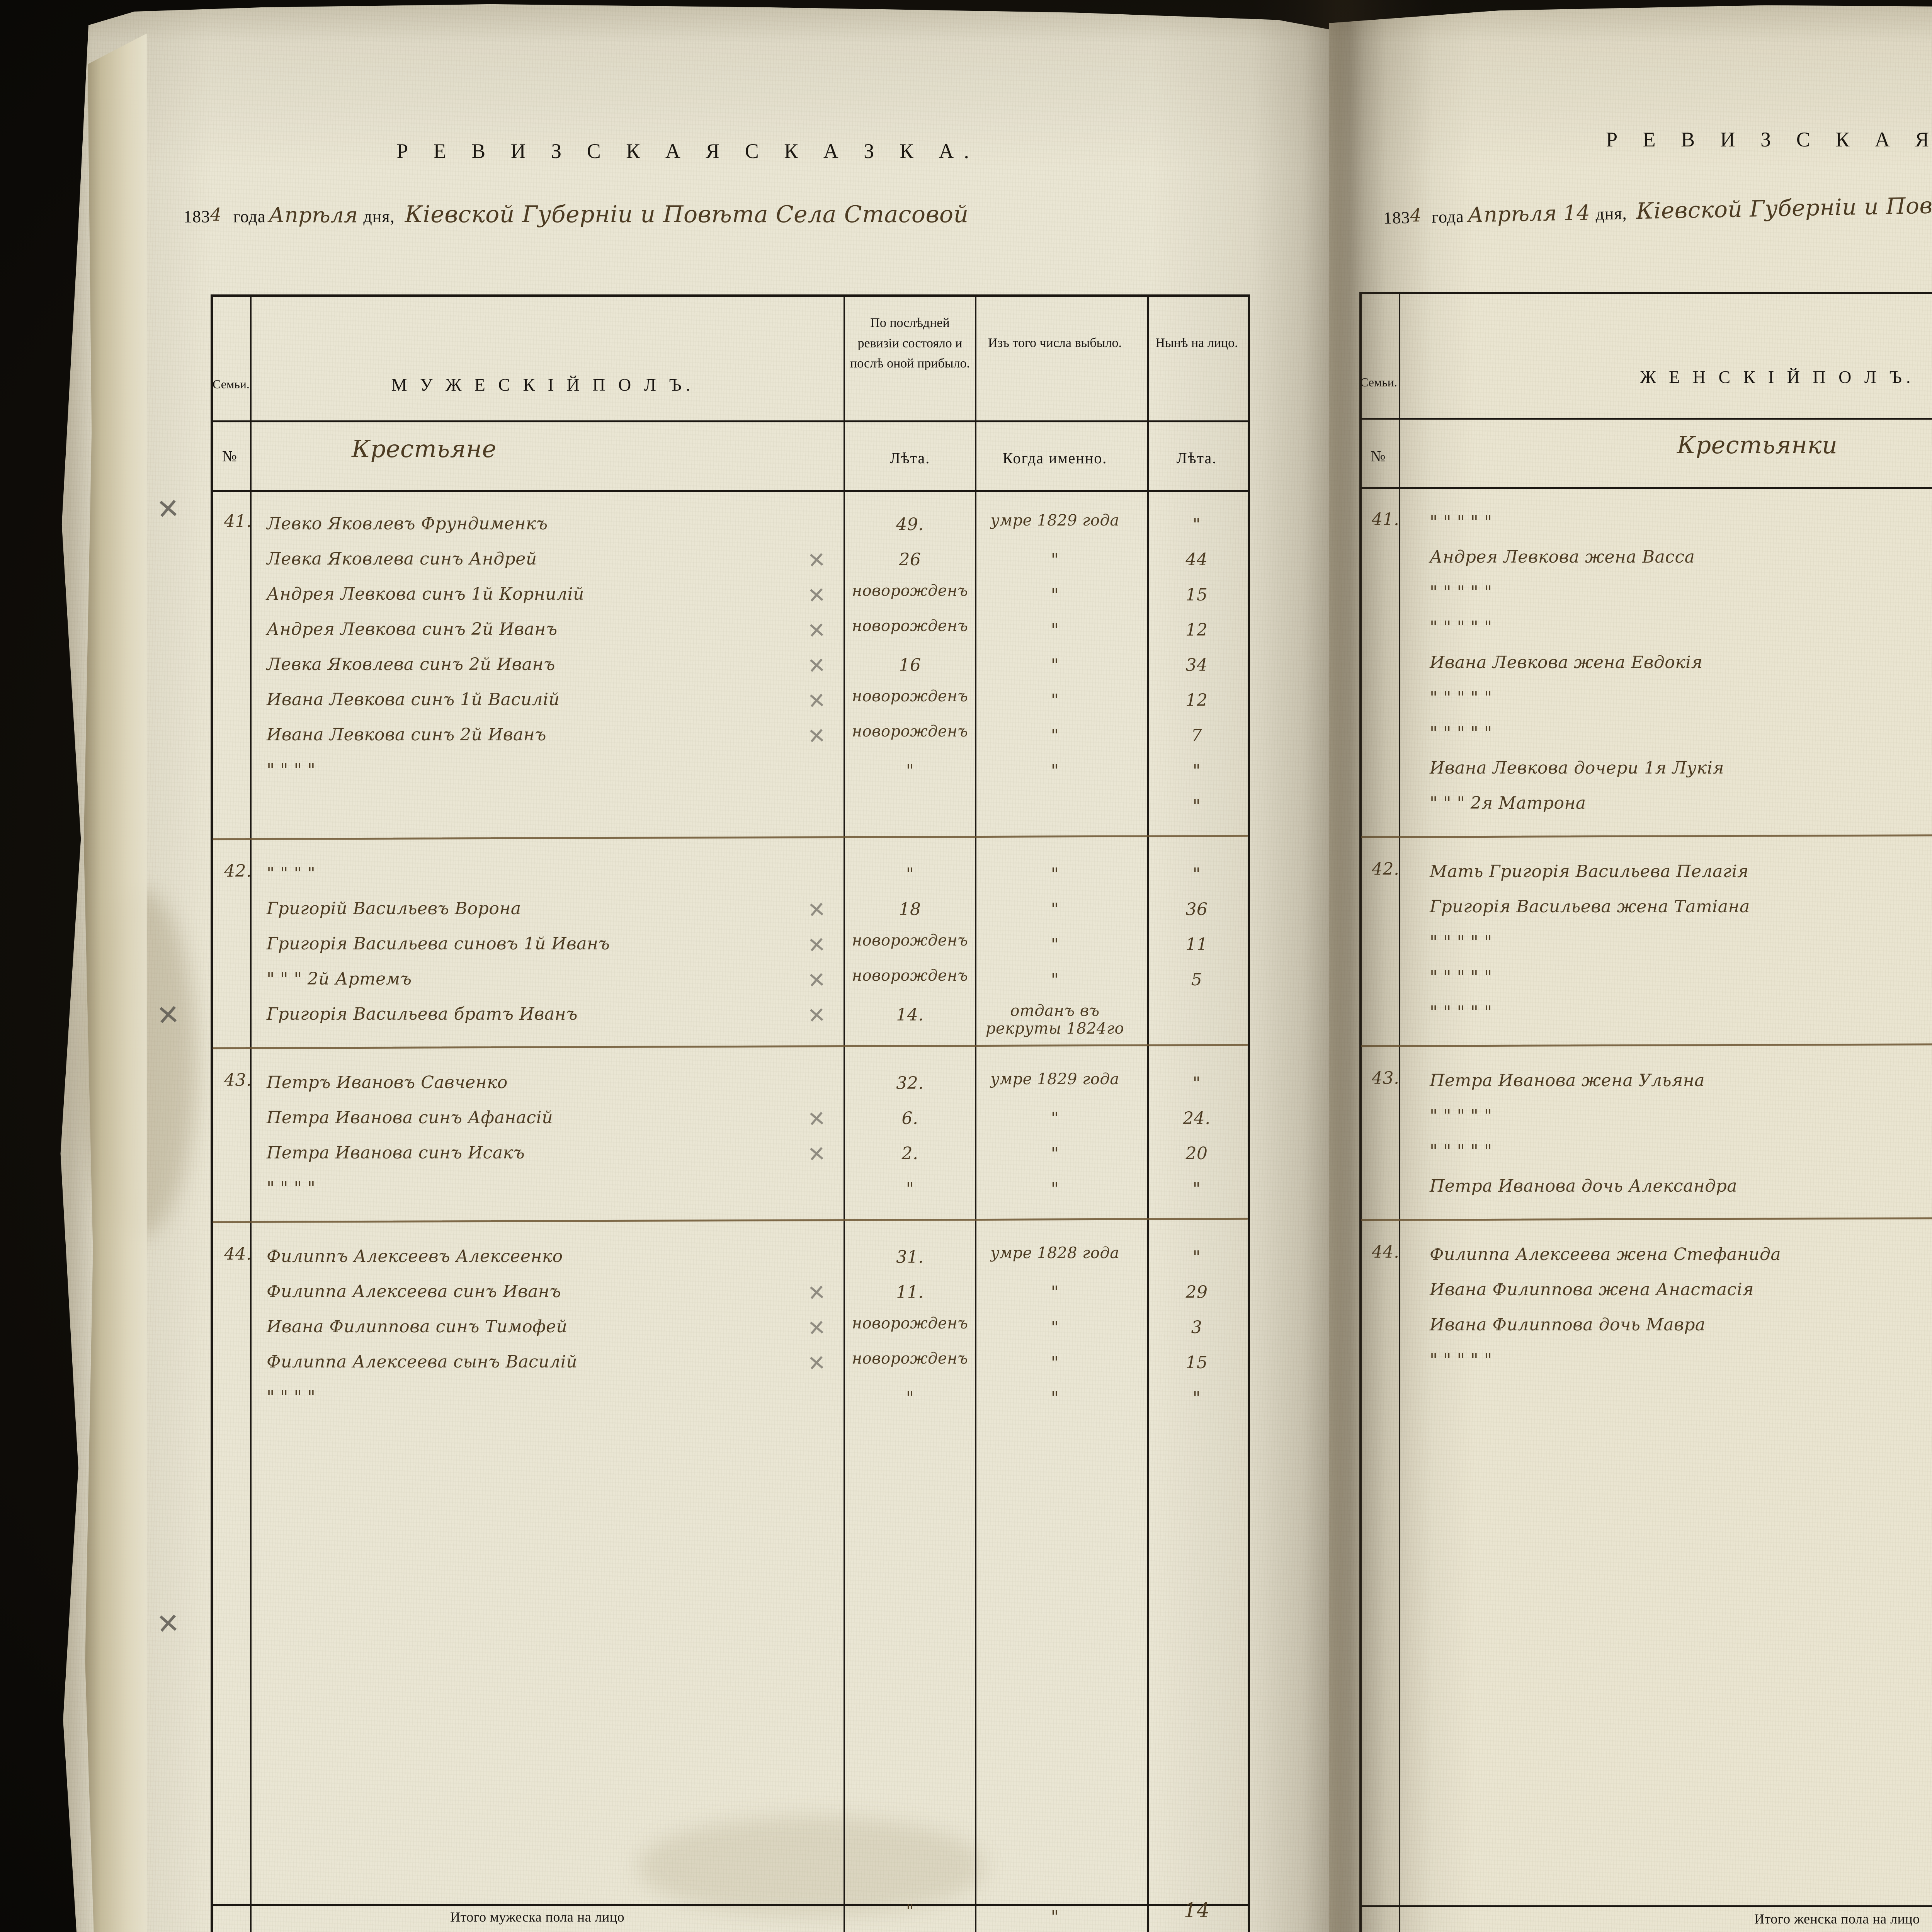 This screenshot has height=1932, width=1932. Describe the element at coordinates (1508, 803) in the screenshot. I see `person-name-entry: " " " 2я Матрона` at that location.